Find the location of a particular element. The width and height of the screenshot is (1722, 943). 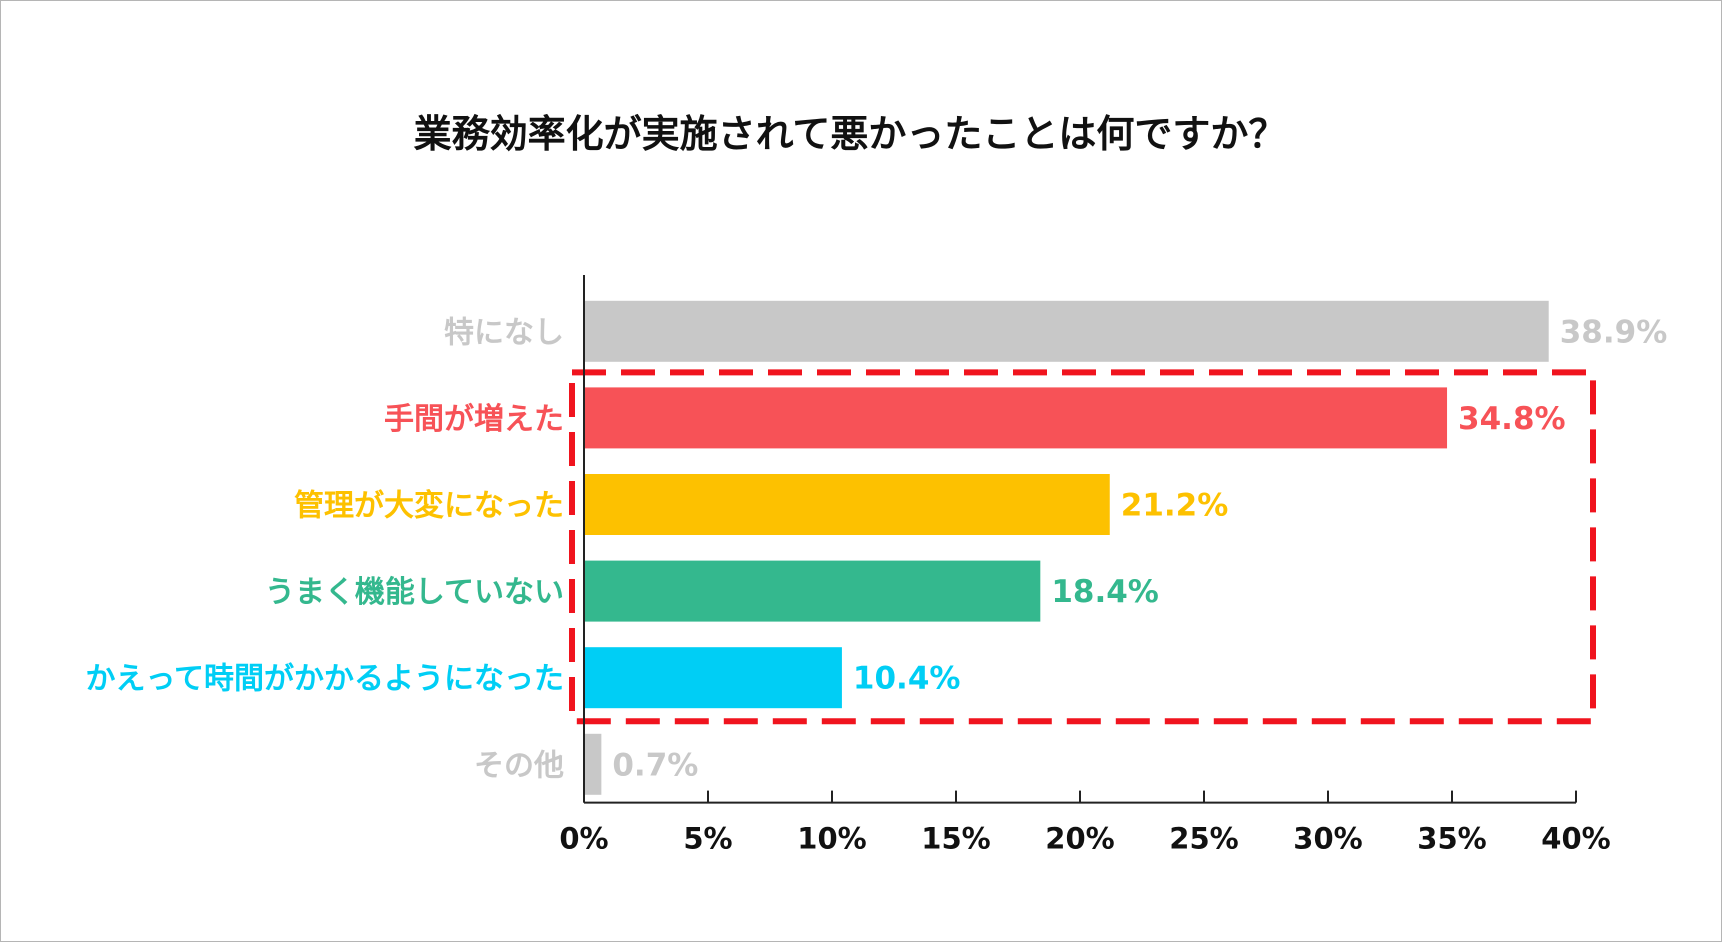

value-label: 34.8% is located at coordinates (1512, 419).